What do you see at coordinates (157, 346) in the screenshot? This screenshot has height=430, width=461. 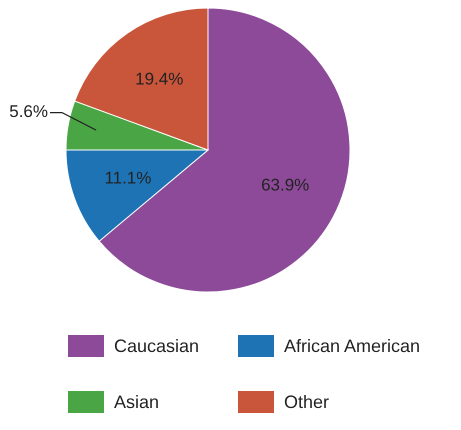 I see `legend-label: Caucasian` at bounding box center [157, 346].